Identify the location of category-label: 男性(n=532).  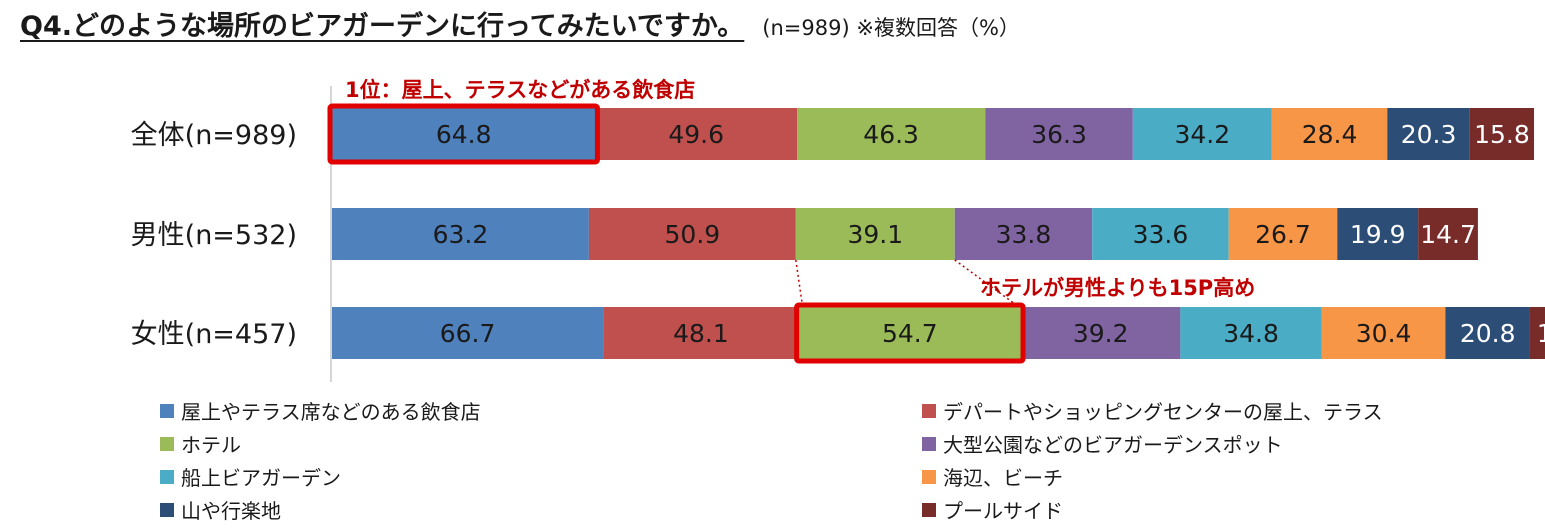
(214, 235).